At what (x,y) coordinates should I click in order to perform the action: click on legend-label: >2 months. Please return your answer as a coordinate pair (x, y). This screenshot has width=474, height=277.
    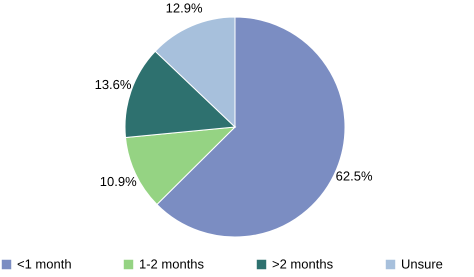
    Looking at the image, I should click on (303, 264).